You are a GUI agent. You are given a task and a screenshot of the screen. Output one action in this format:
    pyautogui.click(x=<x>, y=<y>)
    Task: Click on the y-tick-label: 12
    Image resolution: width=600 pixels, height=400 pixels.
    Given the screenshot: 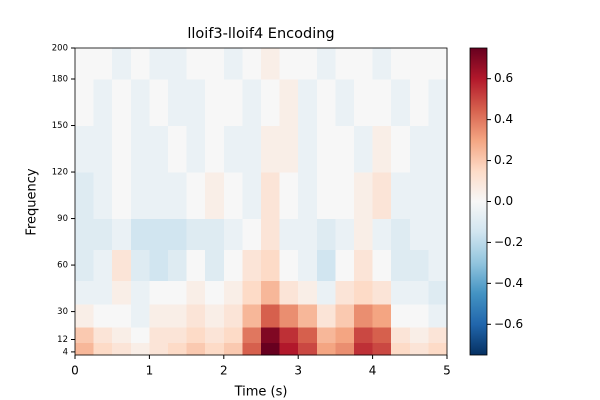 What is the action you would take?
    pyautogui.click(x=62, y=340)
    